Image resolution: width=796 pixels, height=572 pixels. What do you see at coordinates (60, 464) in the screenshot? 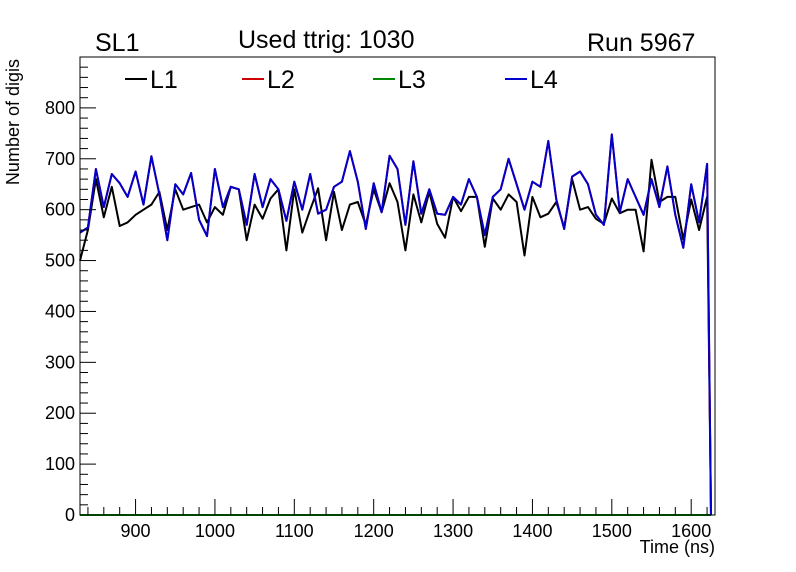
I see `y-tick-label: 100` at bounding box center [60, 464].